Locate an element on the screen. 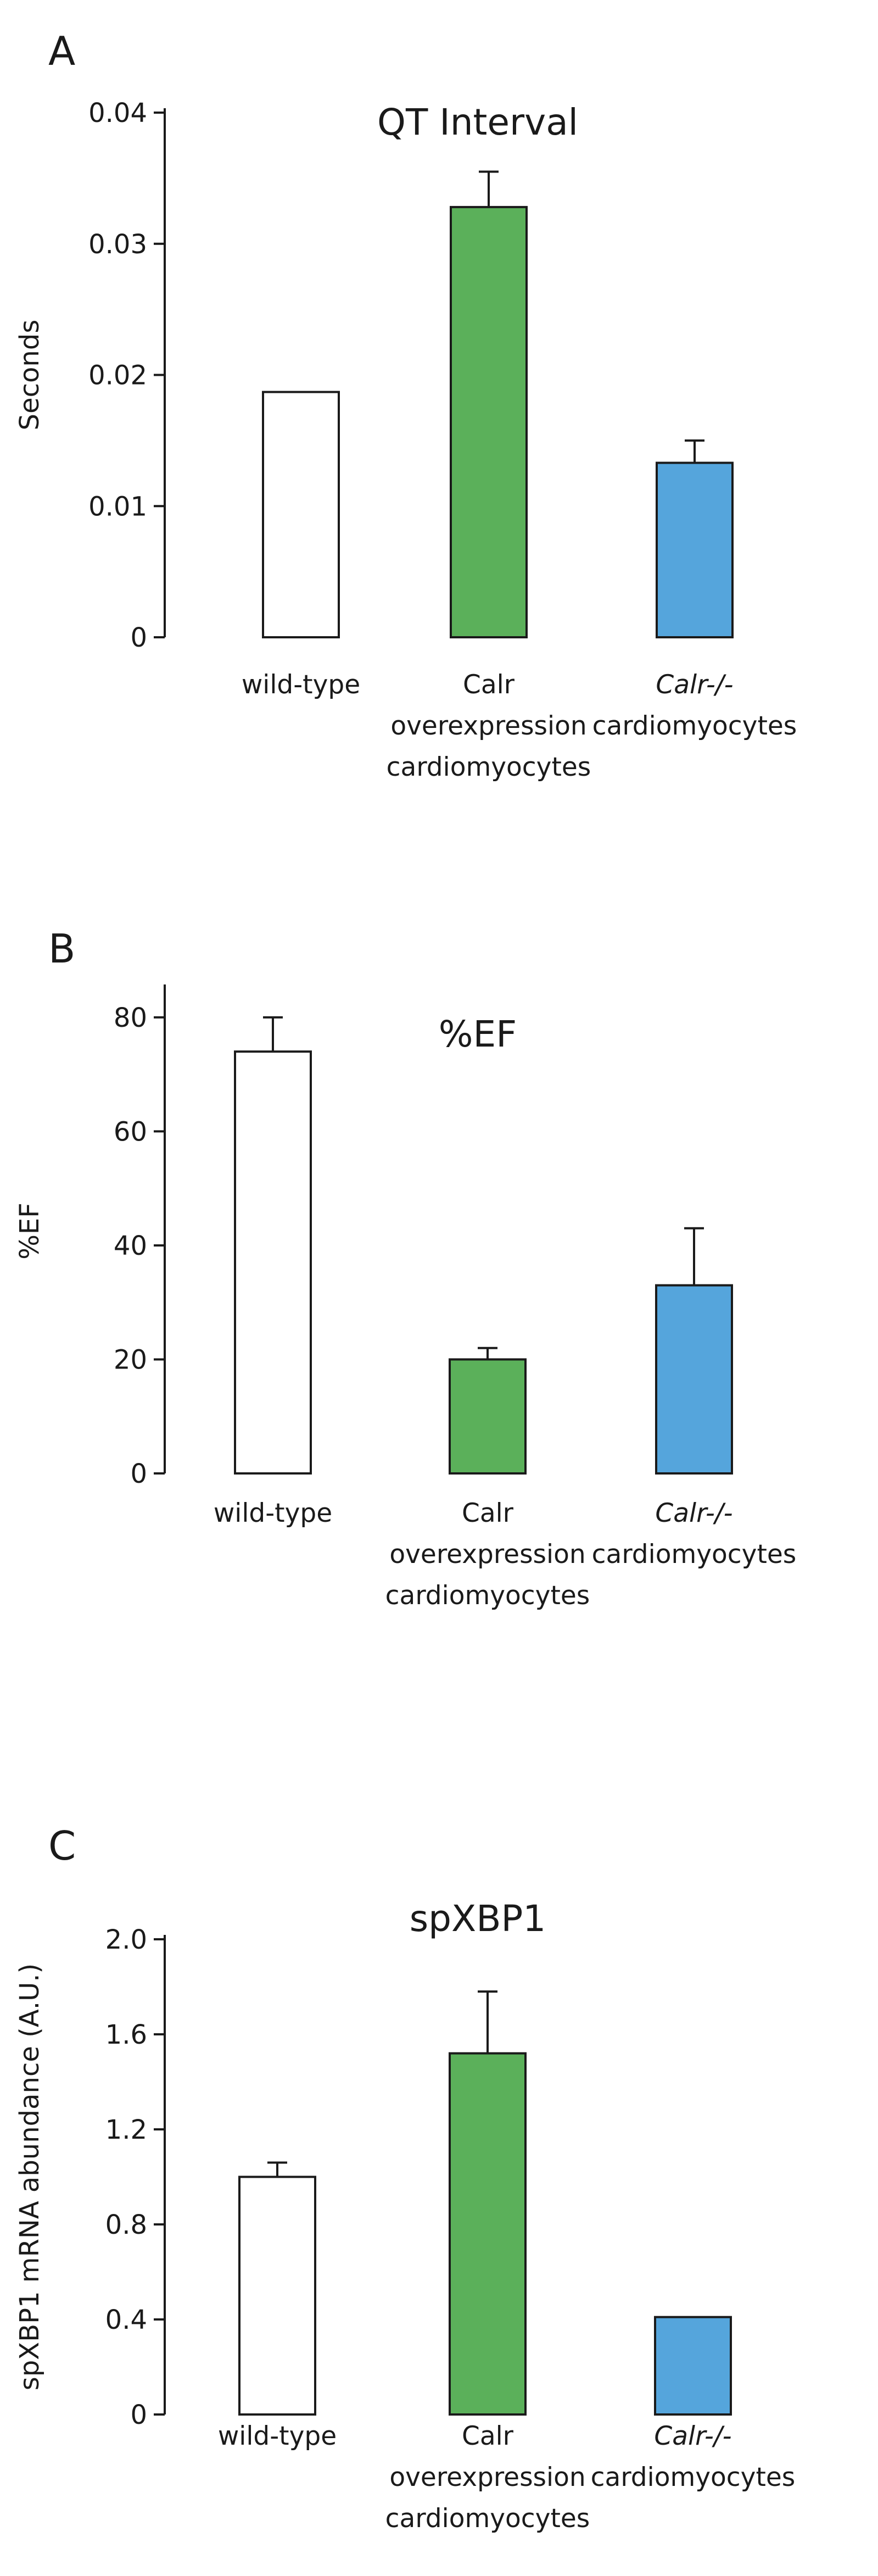 This screenshot has height=2576, width=878. y-tick-label: 0.8 is located at coordinates (126, 2225).